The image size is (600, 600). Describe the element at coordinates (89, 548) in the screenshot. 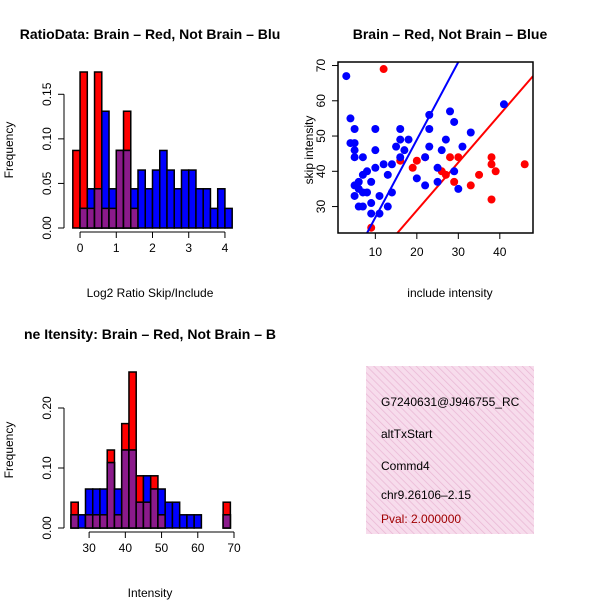

I see `x-tick-label: 30` at that location.